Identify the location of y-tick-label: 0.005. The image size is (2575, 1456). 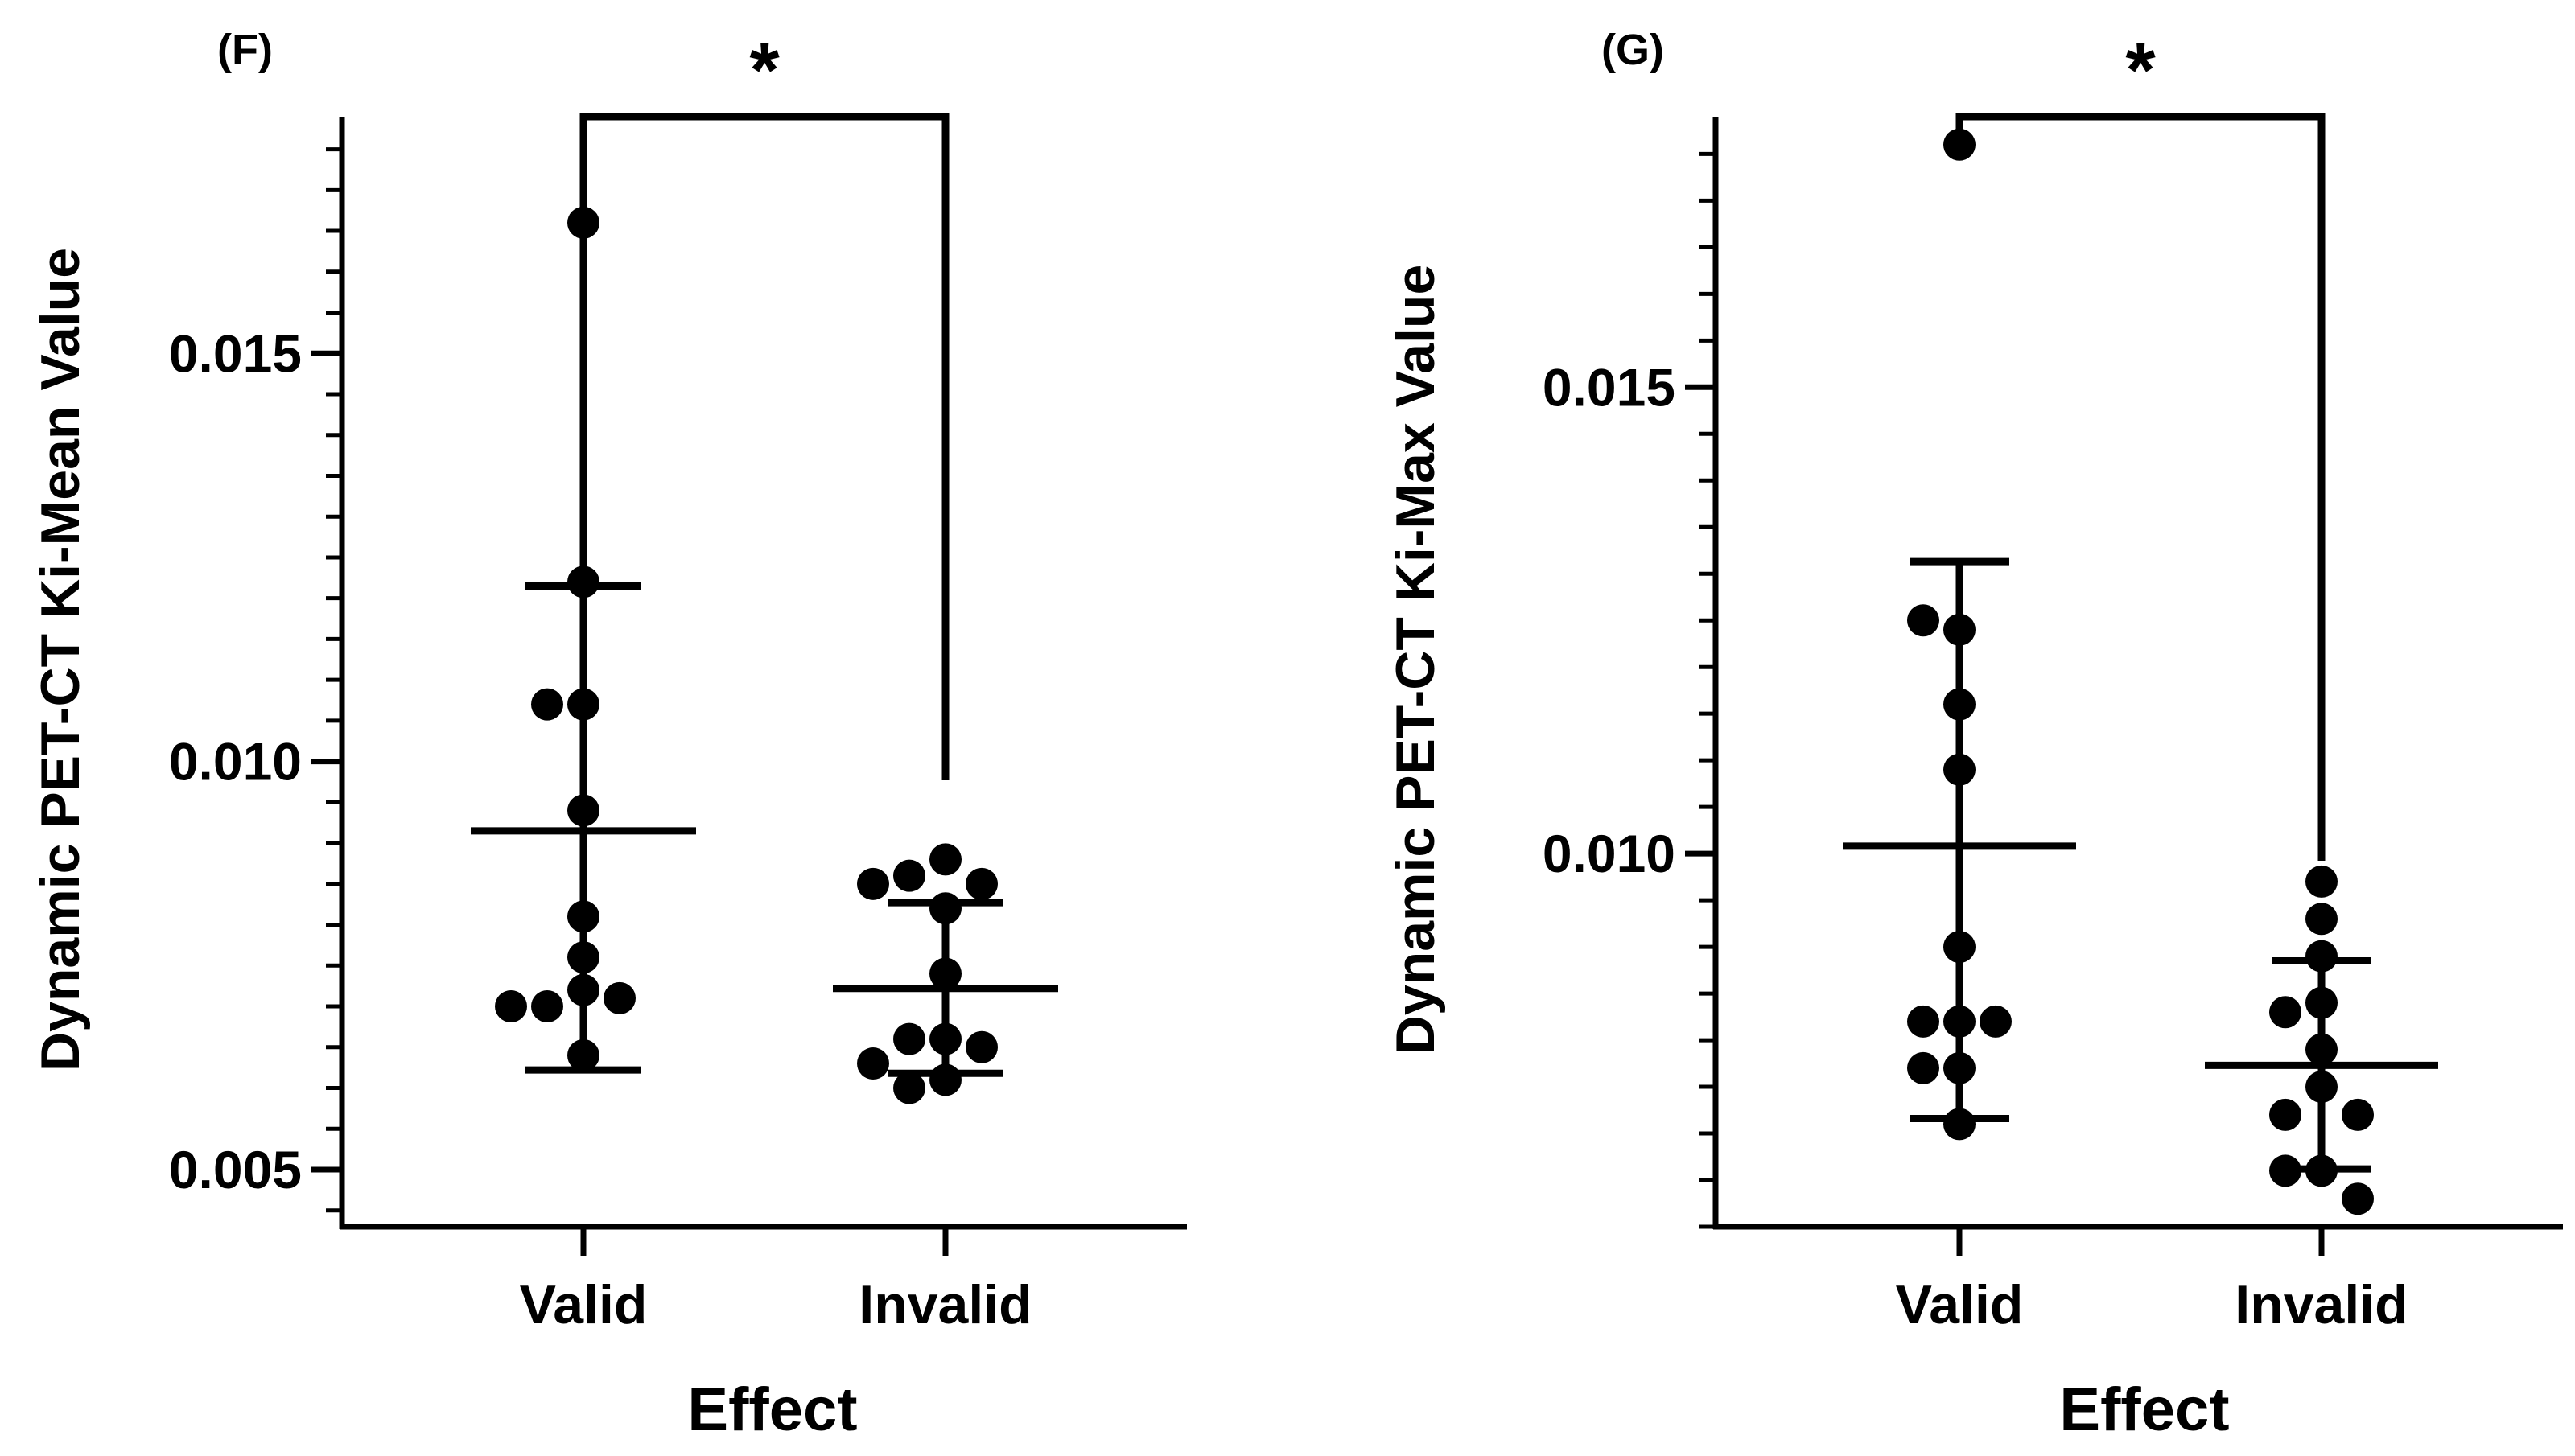
(235, 1169).